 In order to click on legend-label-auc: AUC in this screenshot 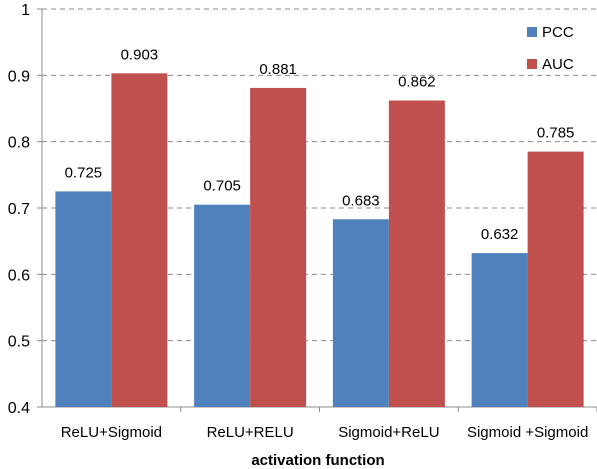, I will do `click(558, 64)`.